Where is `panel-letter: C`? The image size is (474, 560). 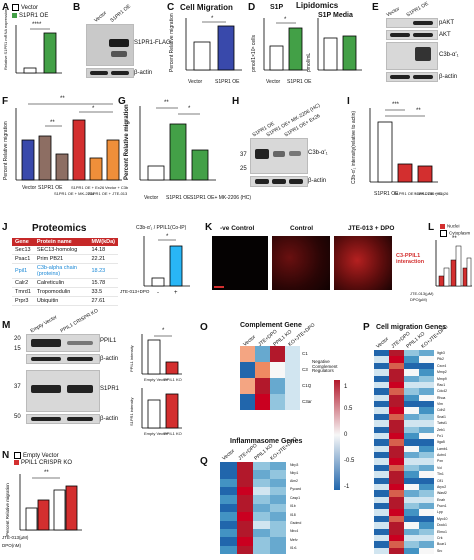
panel-letter: C is located at coordinates (171, 7).